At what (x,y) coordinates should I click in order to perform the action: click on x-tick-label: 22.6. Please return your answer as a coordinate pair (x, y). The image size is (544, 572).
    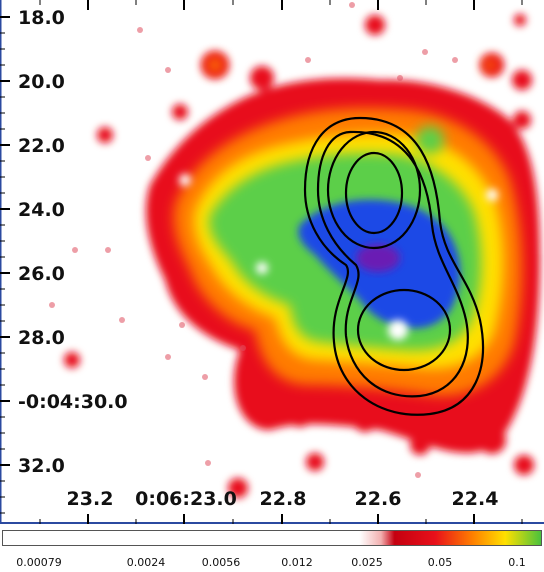
    Looking at the image, I should click on (378, 499).